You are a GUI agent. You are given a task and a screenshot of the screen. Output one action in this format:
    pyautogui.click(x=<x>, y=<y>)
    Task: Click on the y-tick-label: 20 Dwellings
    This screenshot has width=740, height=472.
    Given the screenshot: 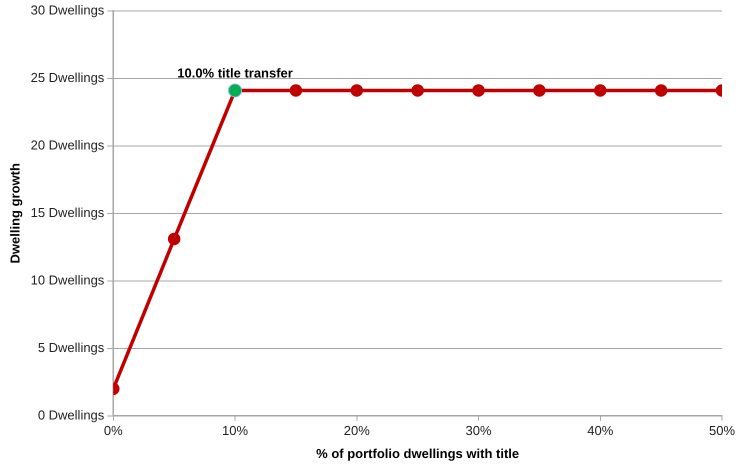 What is the action you would take?
    pyautogui.click(x=67, y=144)
    